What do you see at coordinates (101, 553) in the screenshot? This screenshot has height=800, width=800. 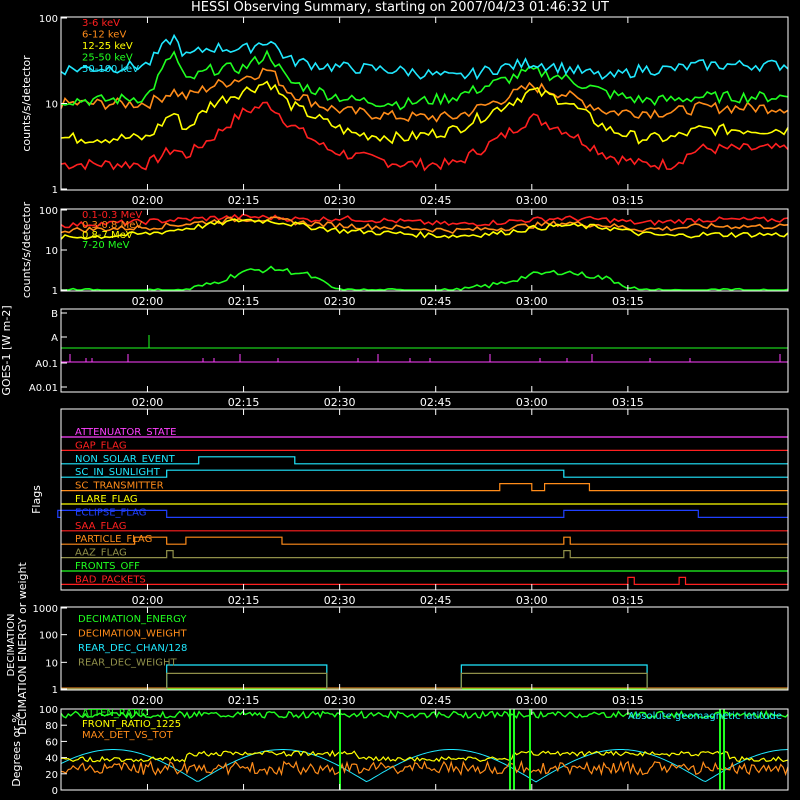 I see `flag-label: AAZ_FLAG` at bounding box center [101, 553].